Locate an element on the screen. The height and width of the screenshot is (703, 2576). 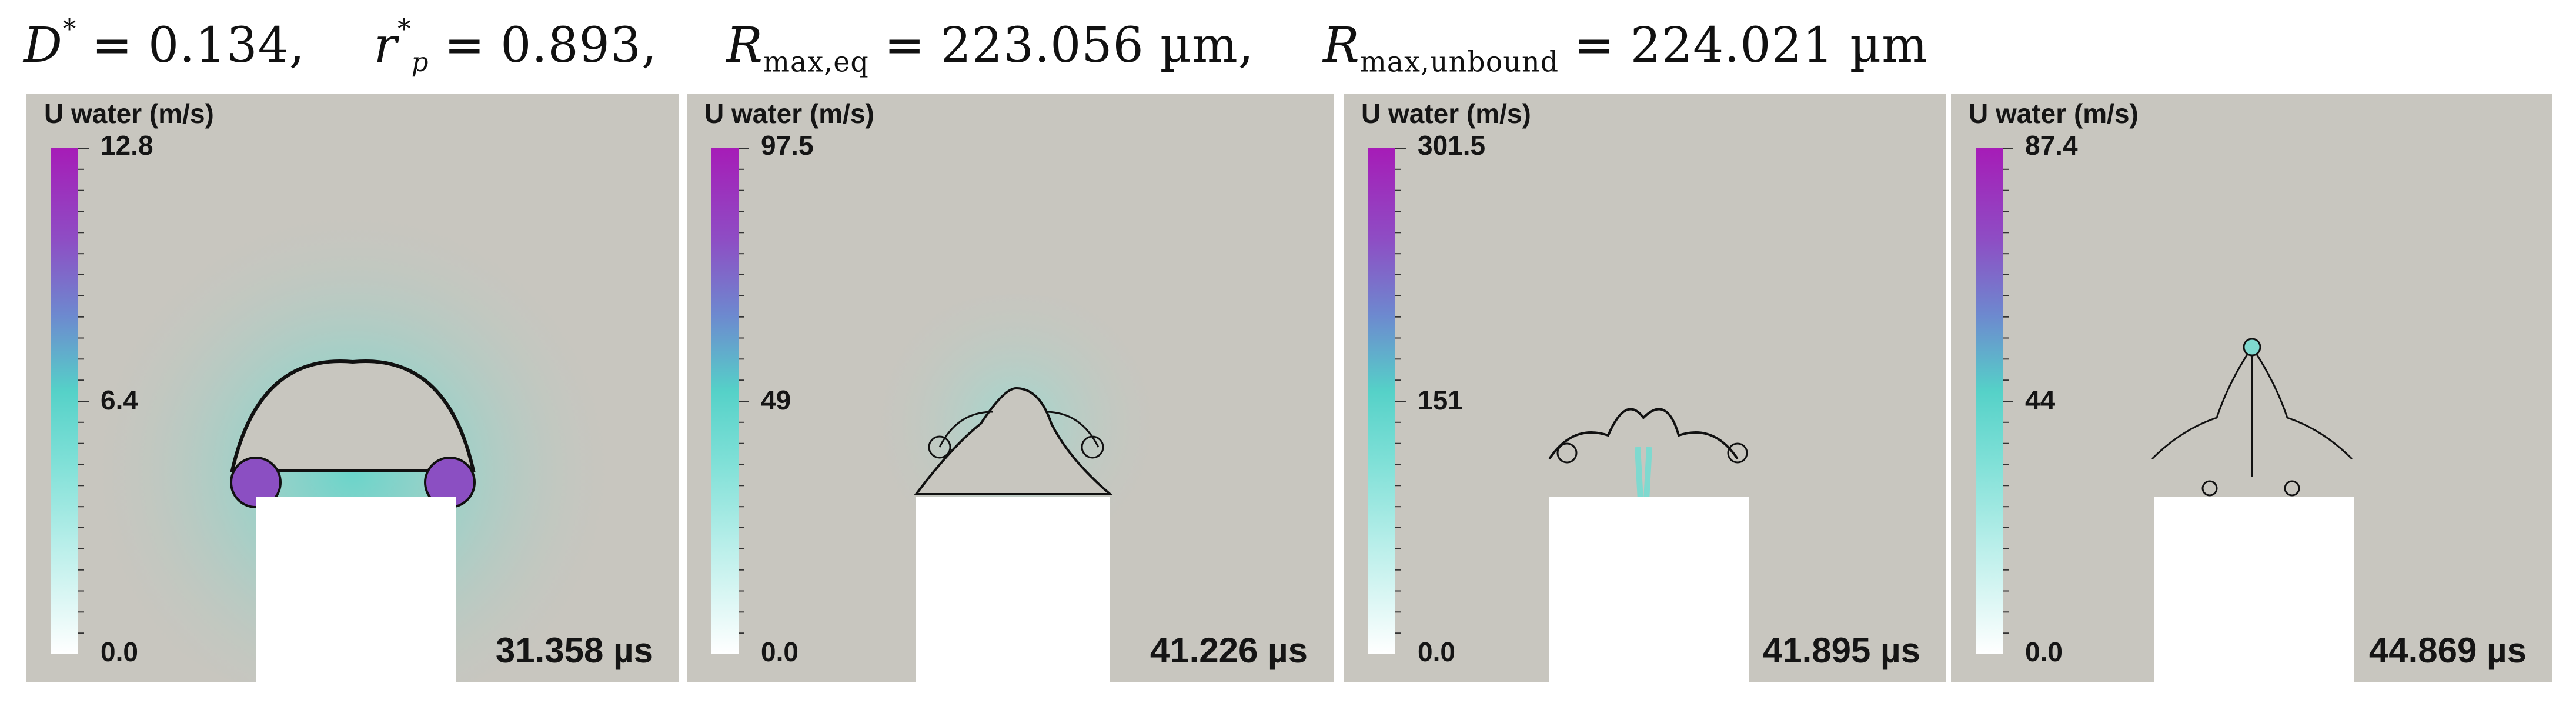
collapsing-bubble is located at coordinates (1013, 441).